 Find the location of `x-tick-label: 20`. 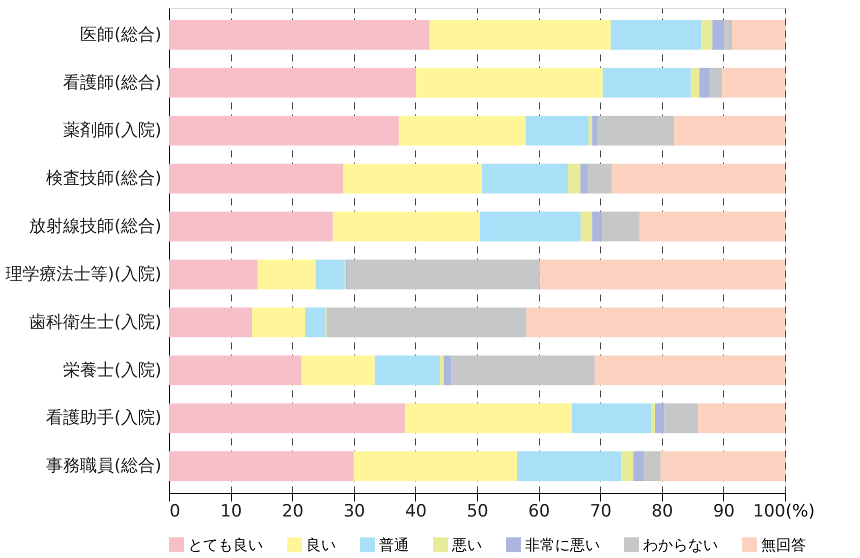

x-tick-label: 20 is located at coordinates (293, 512).